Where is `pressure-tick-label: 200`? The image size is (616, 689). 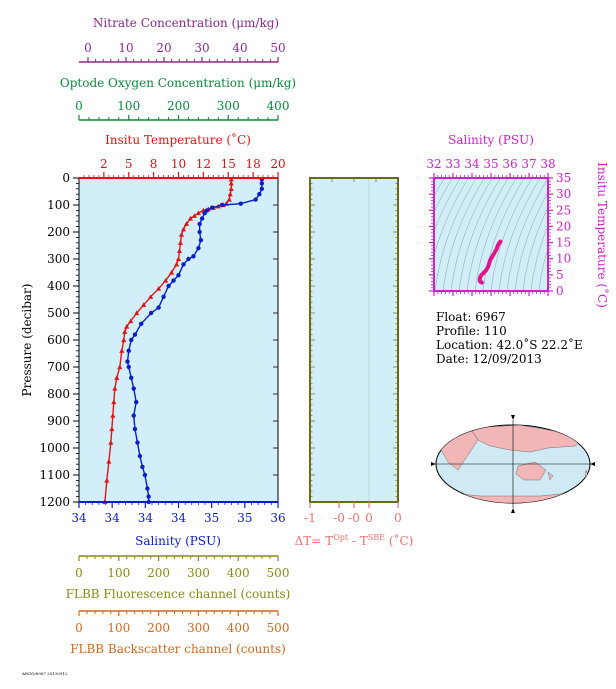 pressure-tick-label: 200 is located at coordinates (58, 232).